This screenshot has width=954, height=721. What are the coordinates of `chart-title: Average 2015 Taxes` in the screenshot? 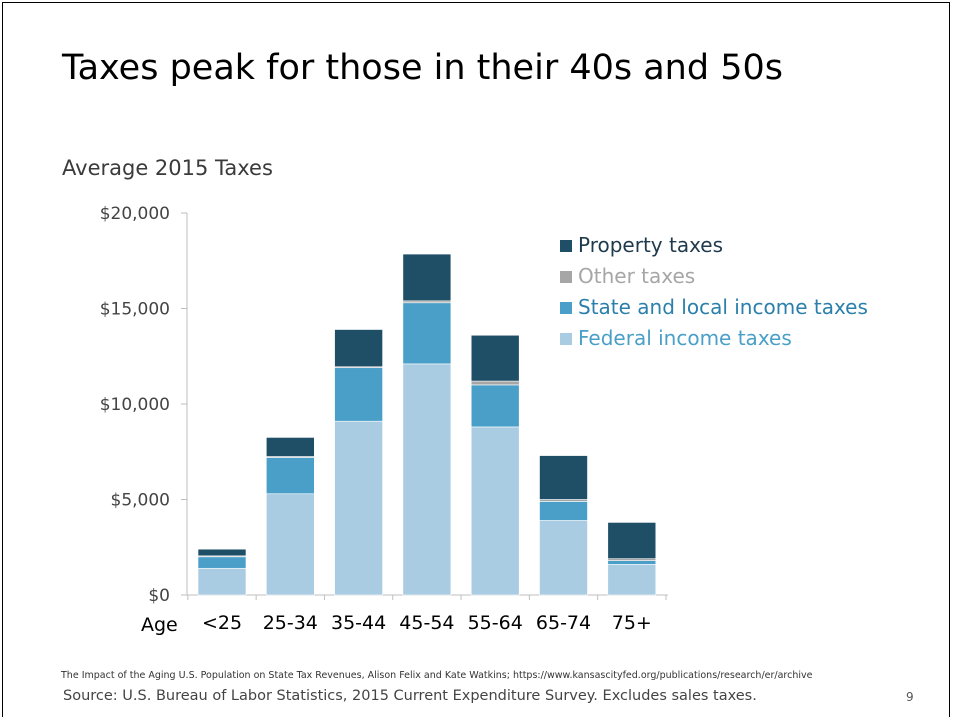 It's located at (167, 168).